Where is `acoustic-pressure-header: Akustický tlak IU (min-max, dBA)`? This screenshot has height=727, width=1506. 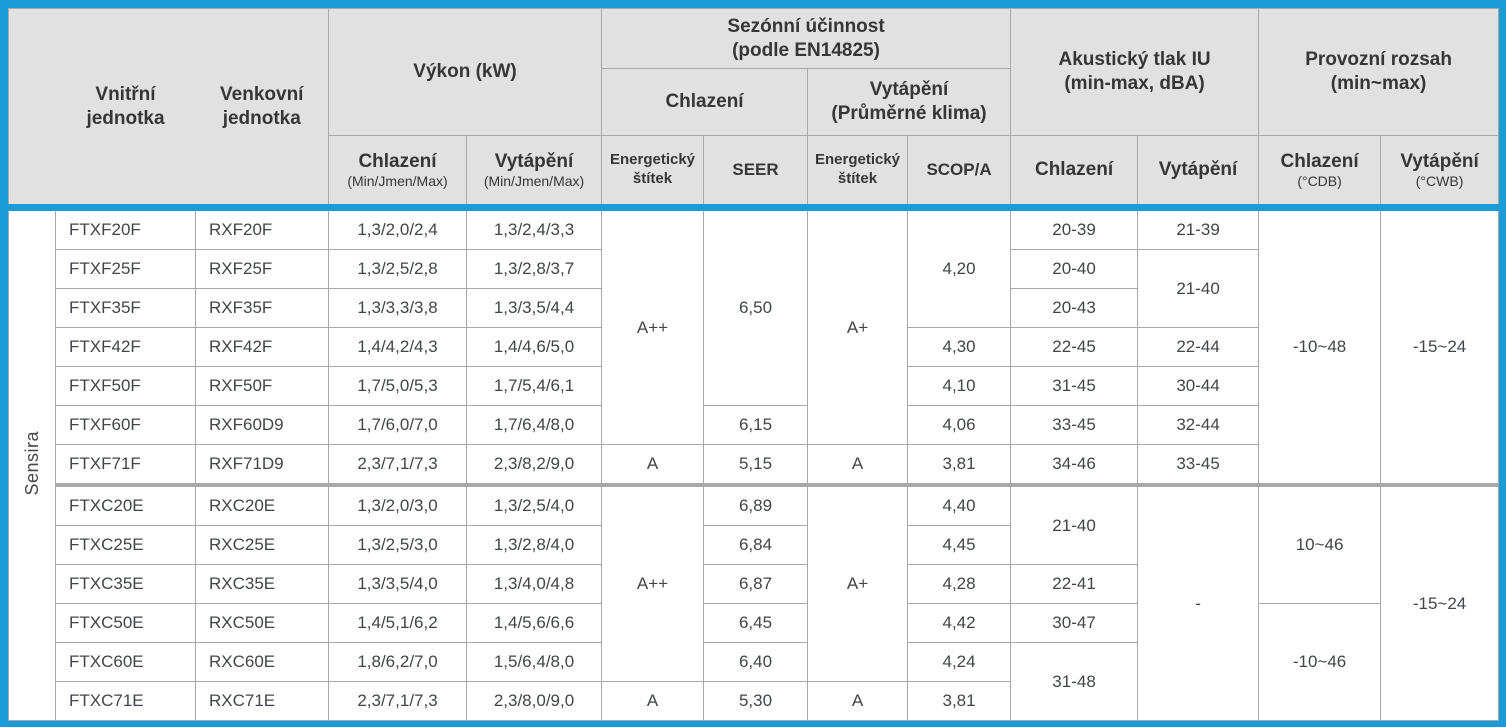
acoustic-pressure-header: Akustický tlak IU (min-max, dBA) is located at coordinates (1135, 72).